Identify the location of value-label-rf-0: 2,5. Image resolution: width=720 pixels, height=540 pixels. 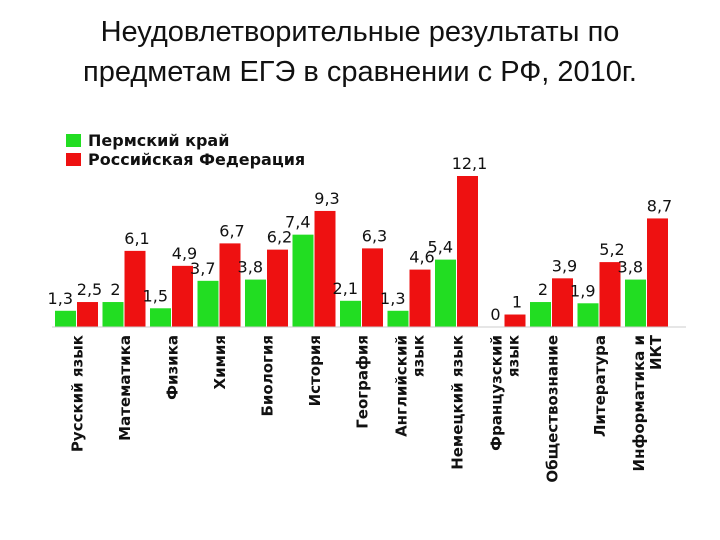
(89, 289).